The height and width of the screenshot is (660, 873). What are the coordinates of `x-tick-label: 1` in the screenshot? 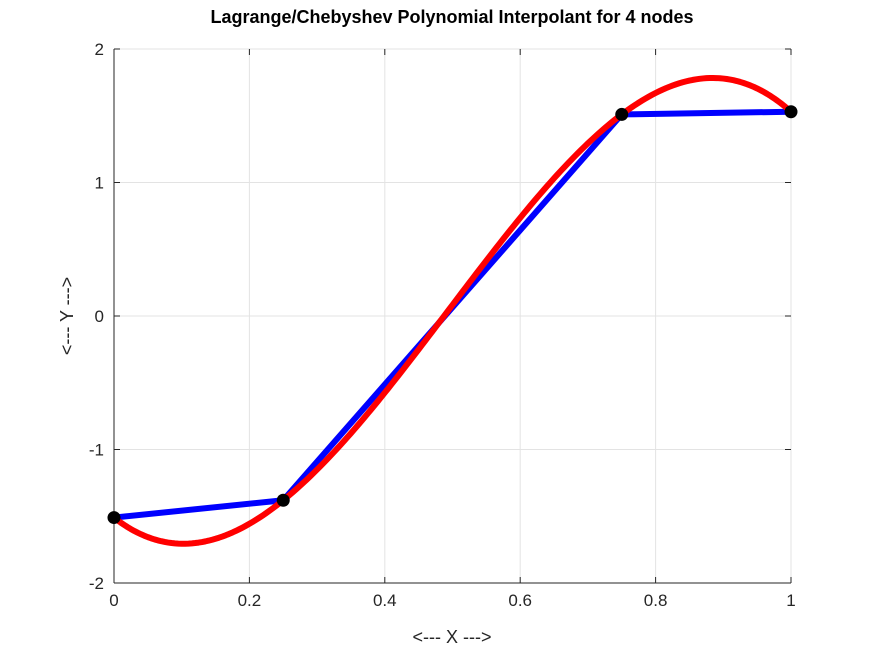 It's located at (790, 600).